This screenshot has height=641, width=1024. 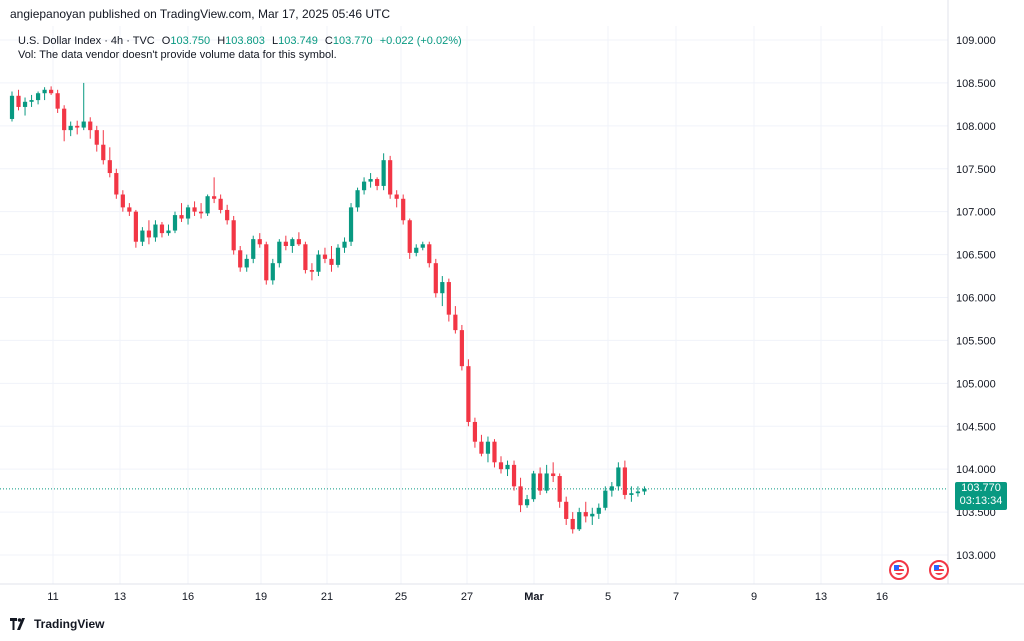 What do you see at coordinates (976, 41) in the screenshot?
I see `y-tick-label: 109.000` at bounding box center [976, 41].